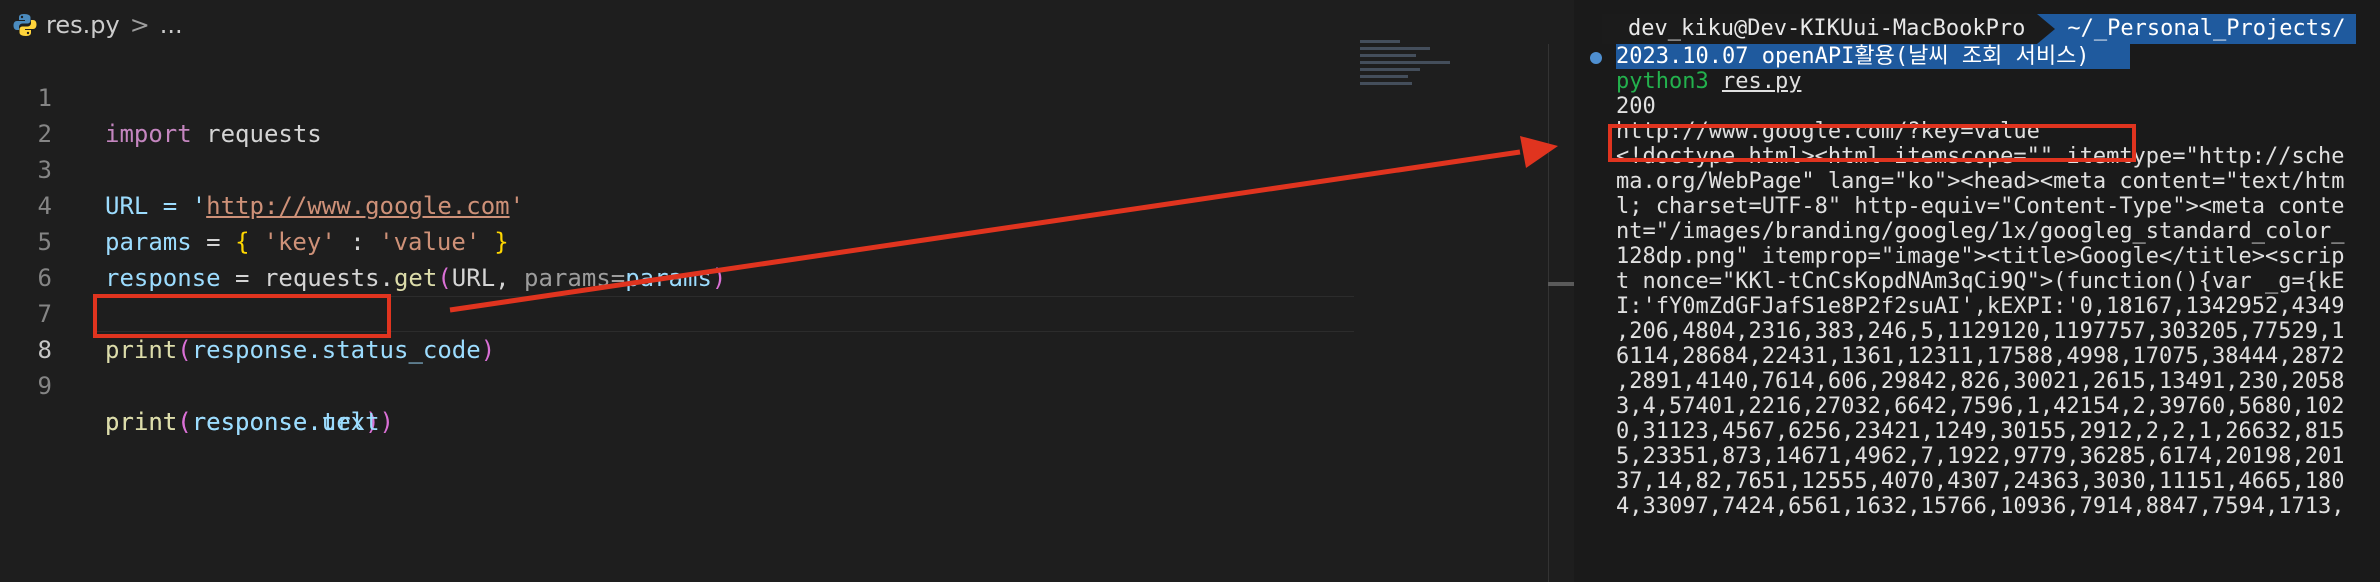 The image size is (2380, 582). Describe the element at coordinates (1596, 58) in the screenshot. I see `command-status-dot-icon` at that location.